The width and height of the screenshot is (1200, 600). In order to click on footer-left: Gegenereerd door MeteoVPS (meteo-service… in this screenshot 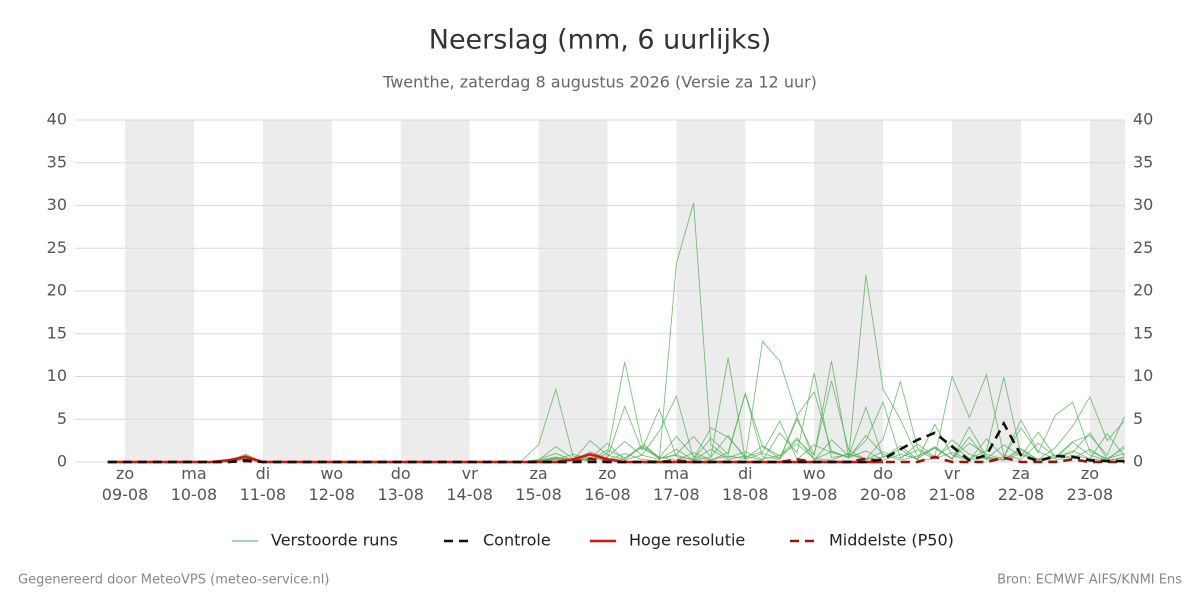, I will do `click(173, 580)`.